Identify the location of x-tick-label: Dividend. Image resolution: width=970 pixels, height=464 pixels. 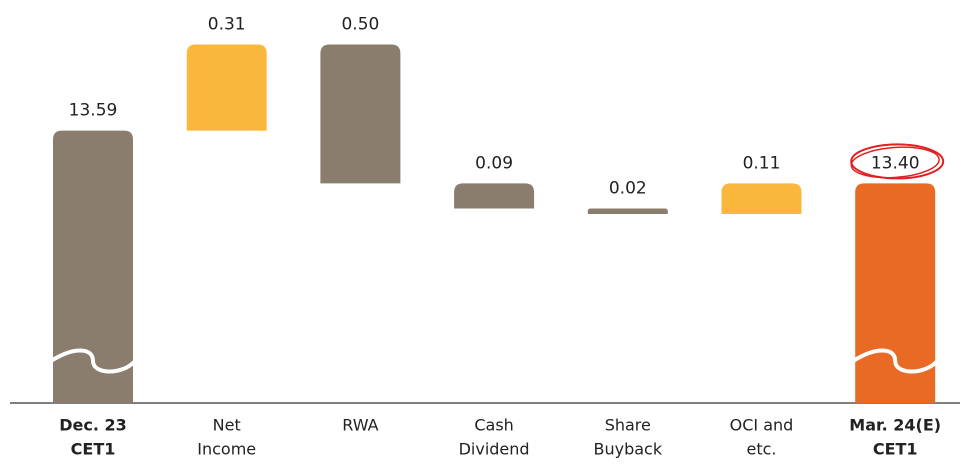
(494, 449).